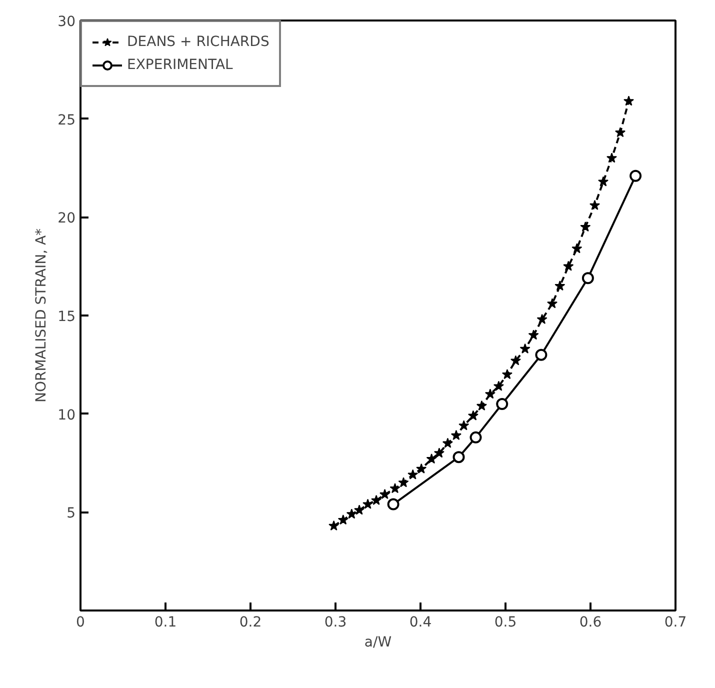  I want to click on x-tick-label: 0, so click(80, 622).